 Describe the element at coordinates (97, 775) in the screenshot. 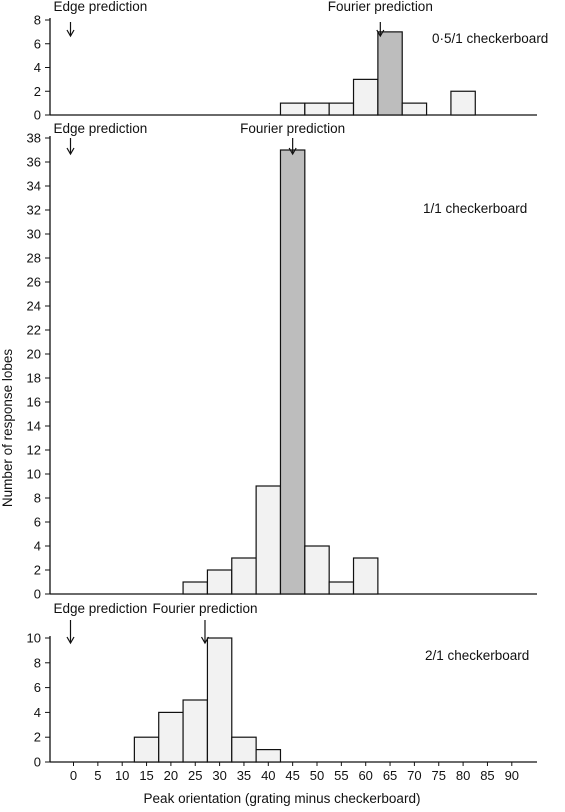

I see `x-tick-label: 5` at that location.